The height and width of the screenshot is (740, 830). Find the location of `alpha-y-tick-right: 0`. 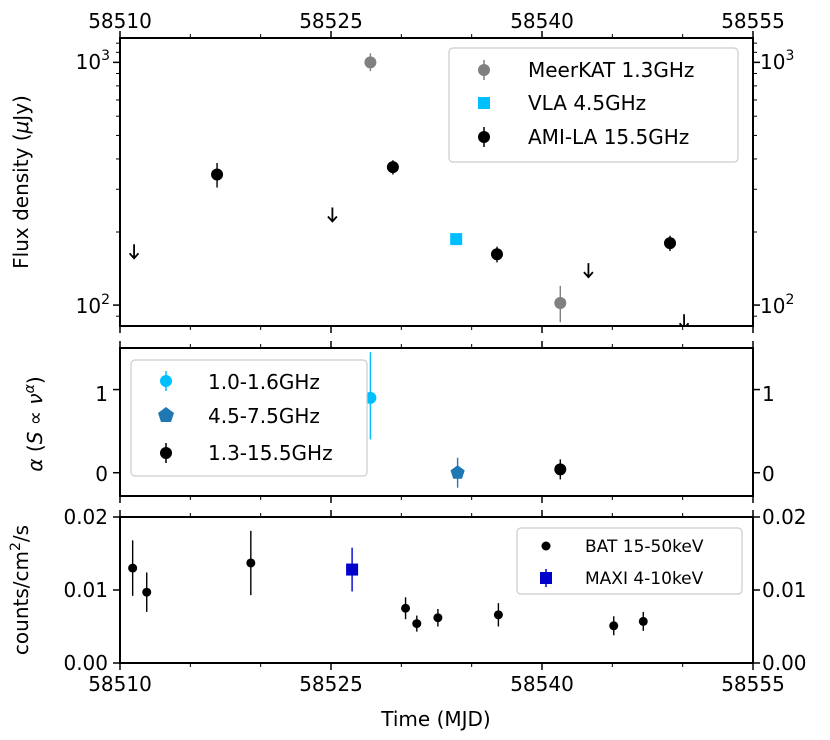

alpha-y-tick-right: 0 is located at coordinates (768, 474).